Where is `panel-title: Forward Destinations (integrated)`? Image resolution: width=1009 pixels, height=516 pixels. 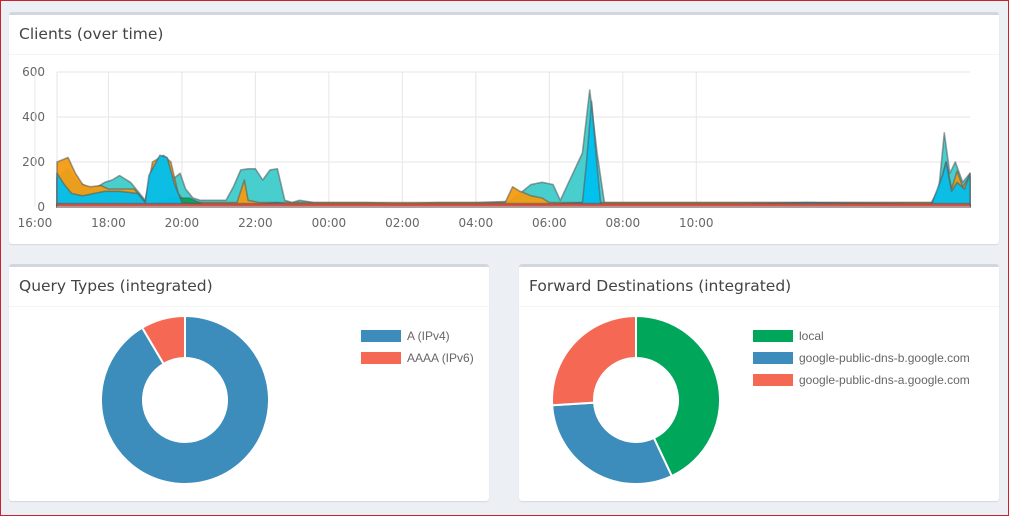 panel-title: Forward Destinations (integrated) is located at coordinates (759, 287).